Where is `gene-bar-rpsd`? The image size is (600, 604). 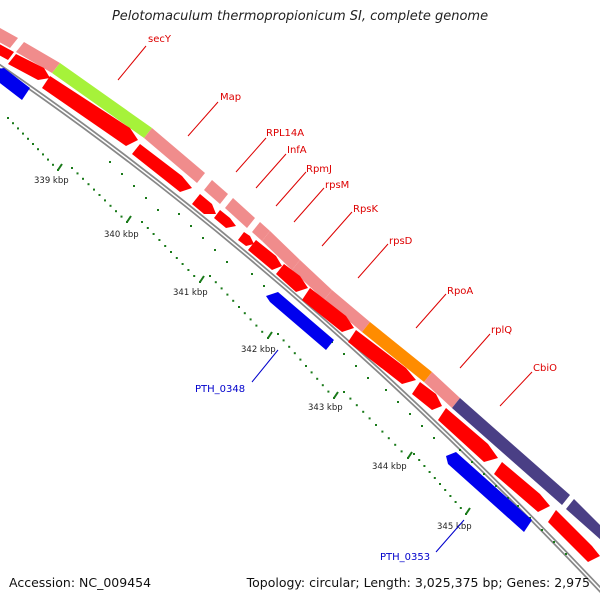
gene-bar-rpsd is located at coordinates (347, 311).